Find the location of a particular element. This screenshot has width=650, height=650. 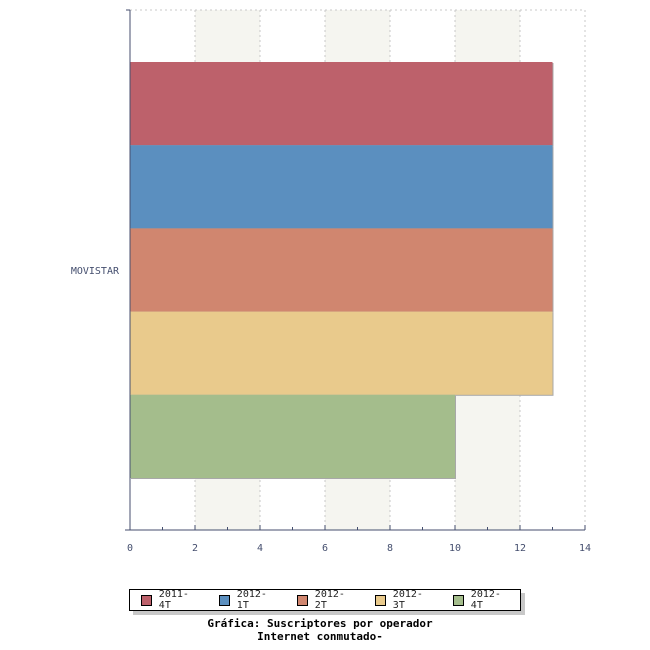

x-tick-label: 10 is located at coordinates (455, 548).